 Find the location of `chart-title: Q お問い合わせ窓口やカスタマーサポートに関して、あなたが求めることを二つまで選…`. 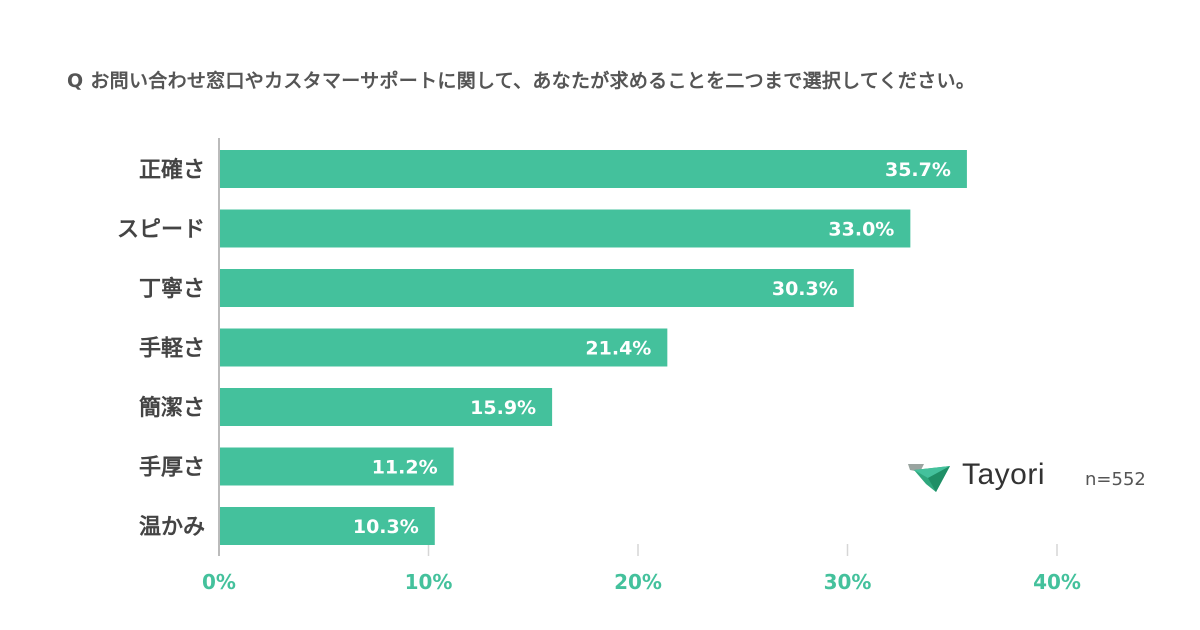

chart-title: Q お問い合わせ窓口やカスタマーサポートに関して、あなたが求めることを二つまで選… is located at coordinates (521, 81).